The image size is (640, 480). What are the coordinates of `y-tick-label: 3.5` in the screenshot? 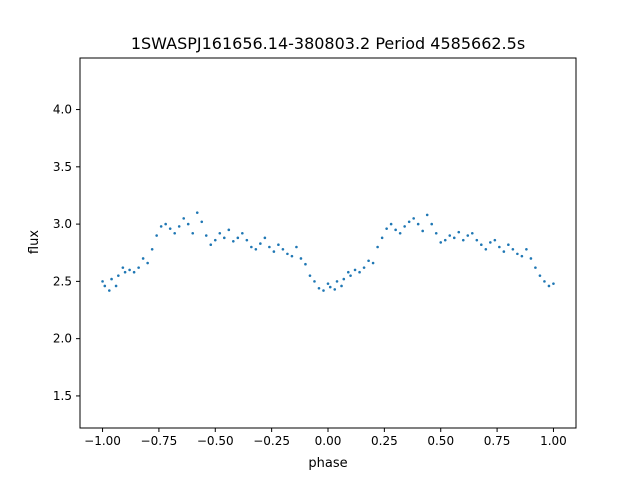 It's located at (62, 167).